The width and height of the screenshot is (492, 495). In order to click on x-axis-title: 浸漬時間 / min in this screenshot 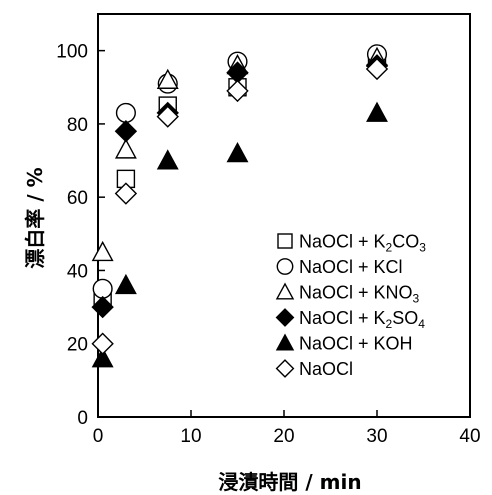, I will do `click(289, 482)`.